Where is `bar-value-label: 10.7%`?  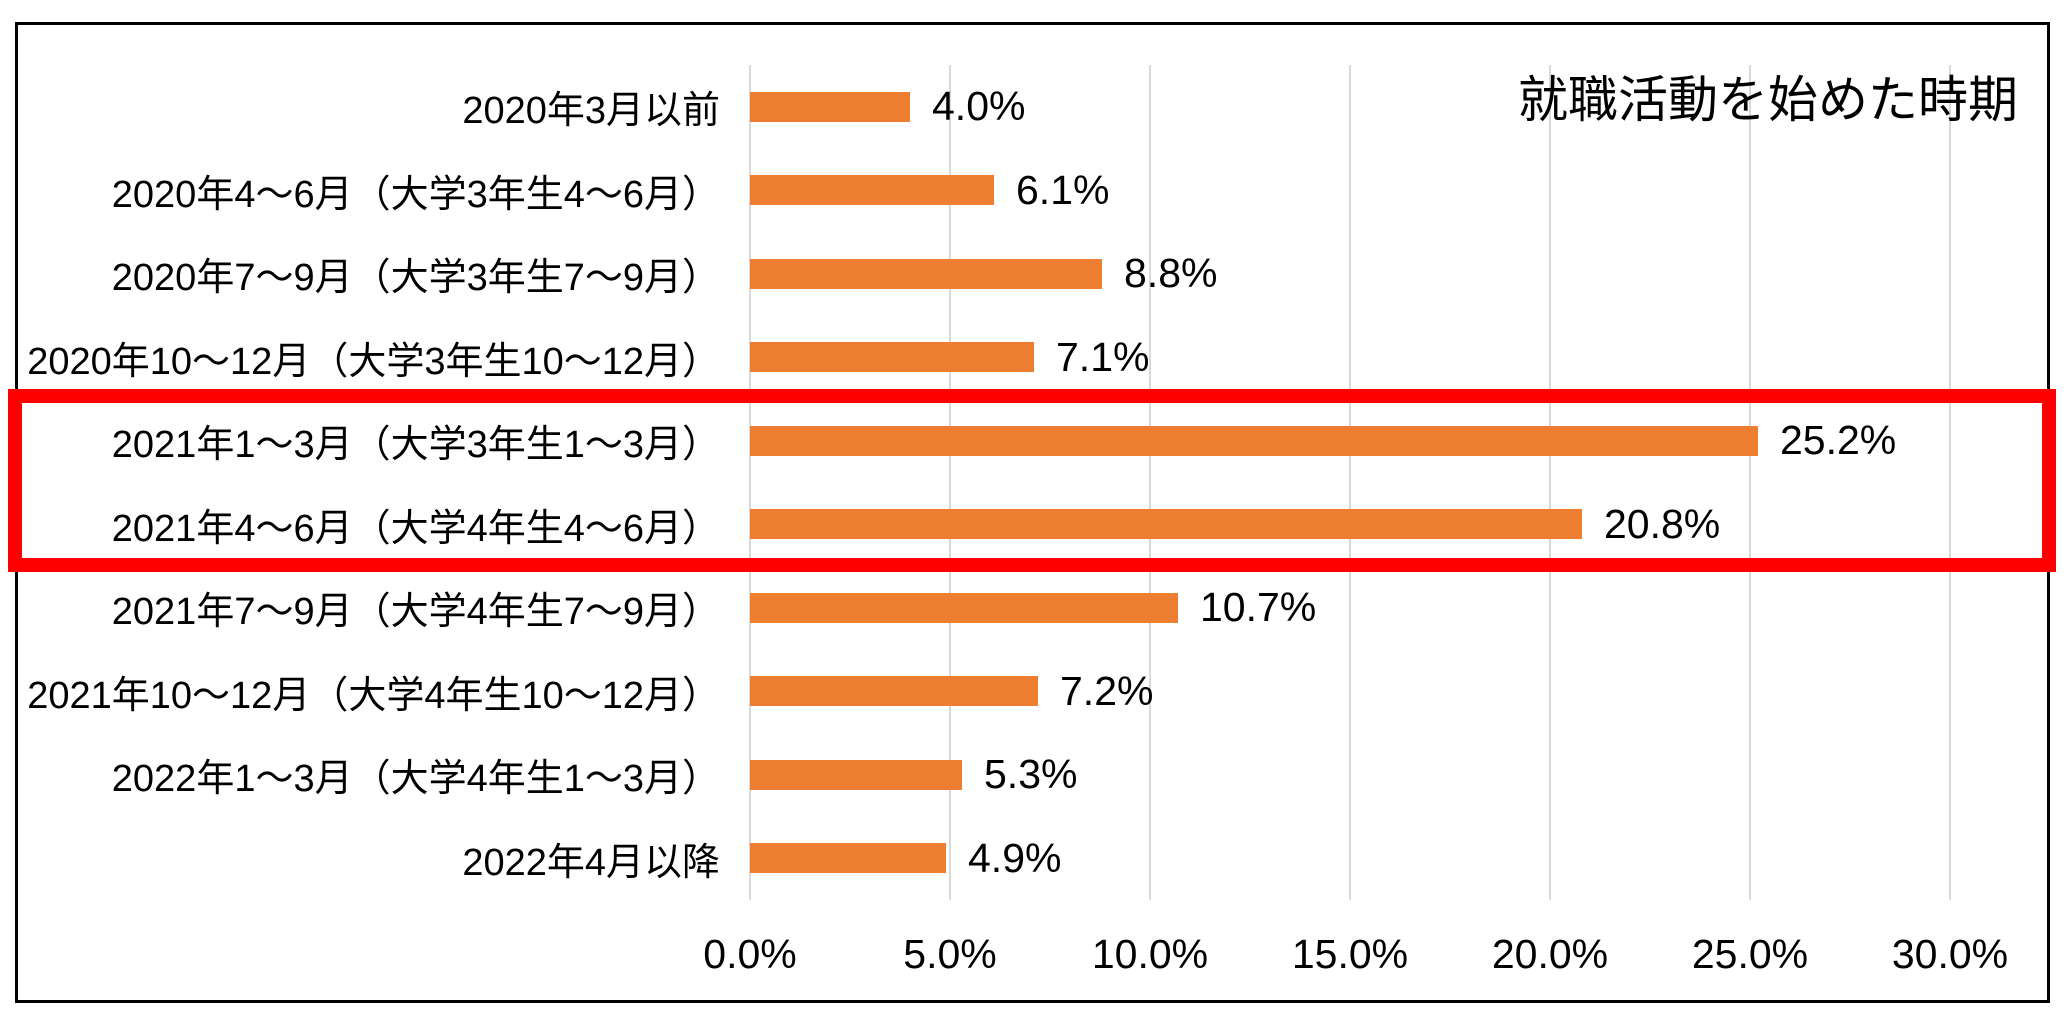
bar-value-label: 10.7% is located at coordinates (1258, 607).